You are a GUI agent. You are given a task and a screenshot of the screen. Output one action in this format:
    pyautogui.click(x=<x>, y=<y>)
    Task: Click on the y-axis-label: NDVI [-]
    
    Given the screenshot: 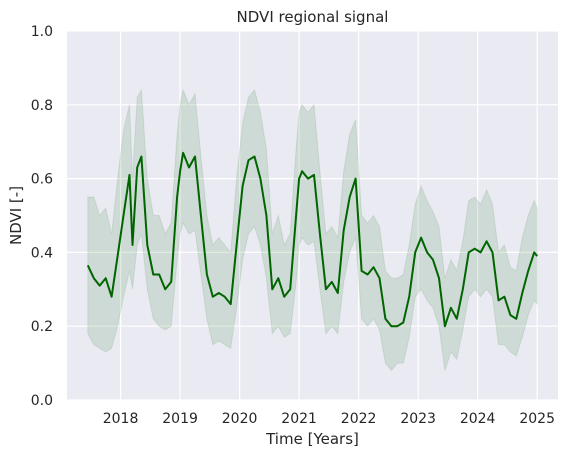 What is the action you would take?
    pyautogui.click(x=16, y=215)
    